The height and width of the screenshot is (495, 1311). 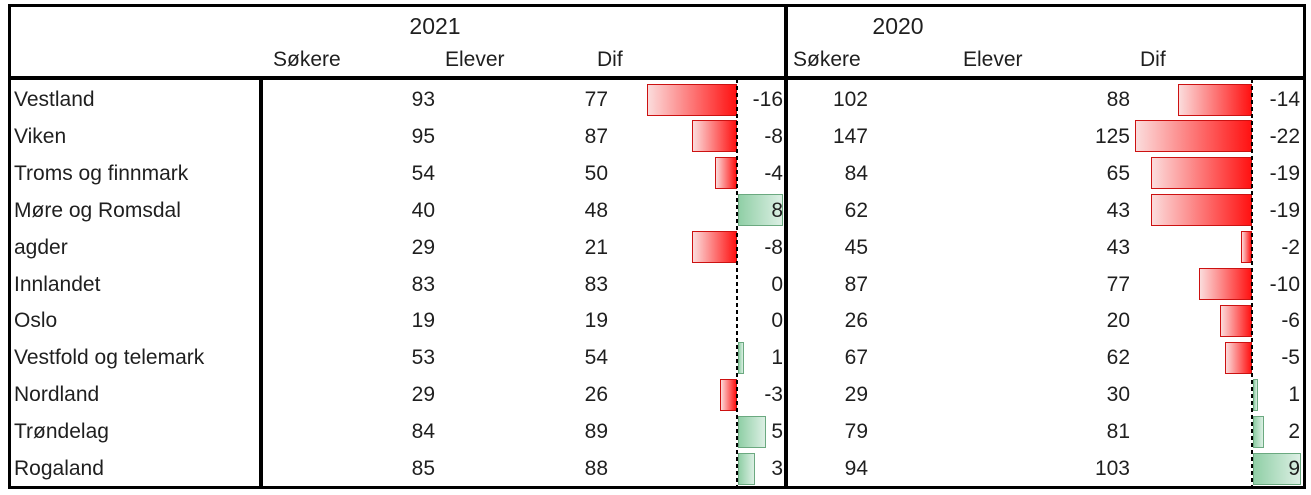 I want to click on elever-value-2020: 125, so click(x=1112, y=136).